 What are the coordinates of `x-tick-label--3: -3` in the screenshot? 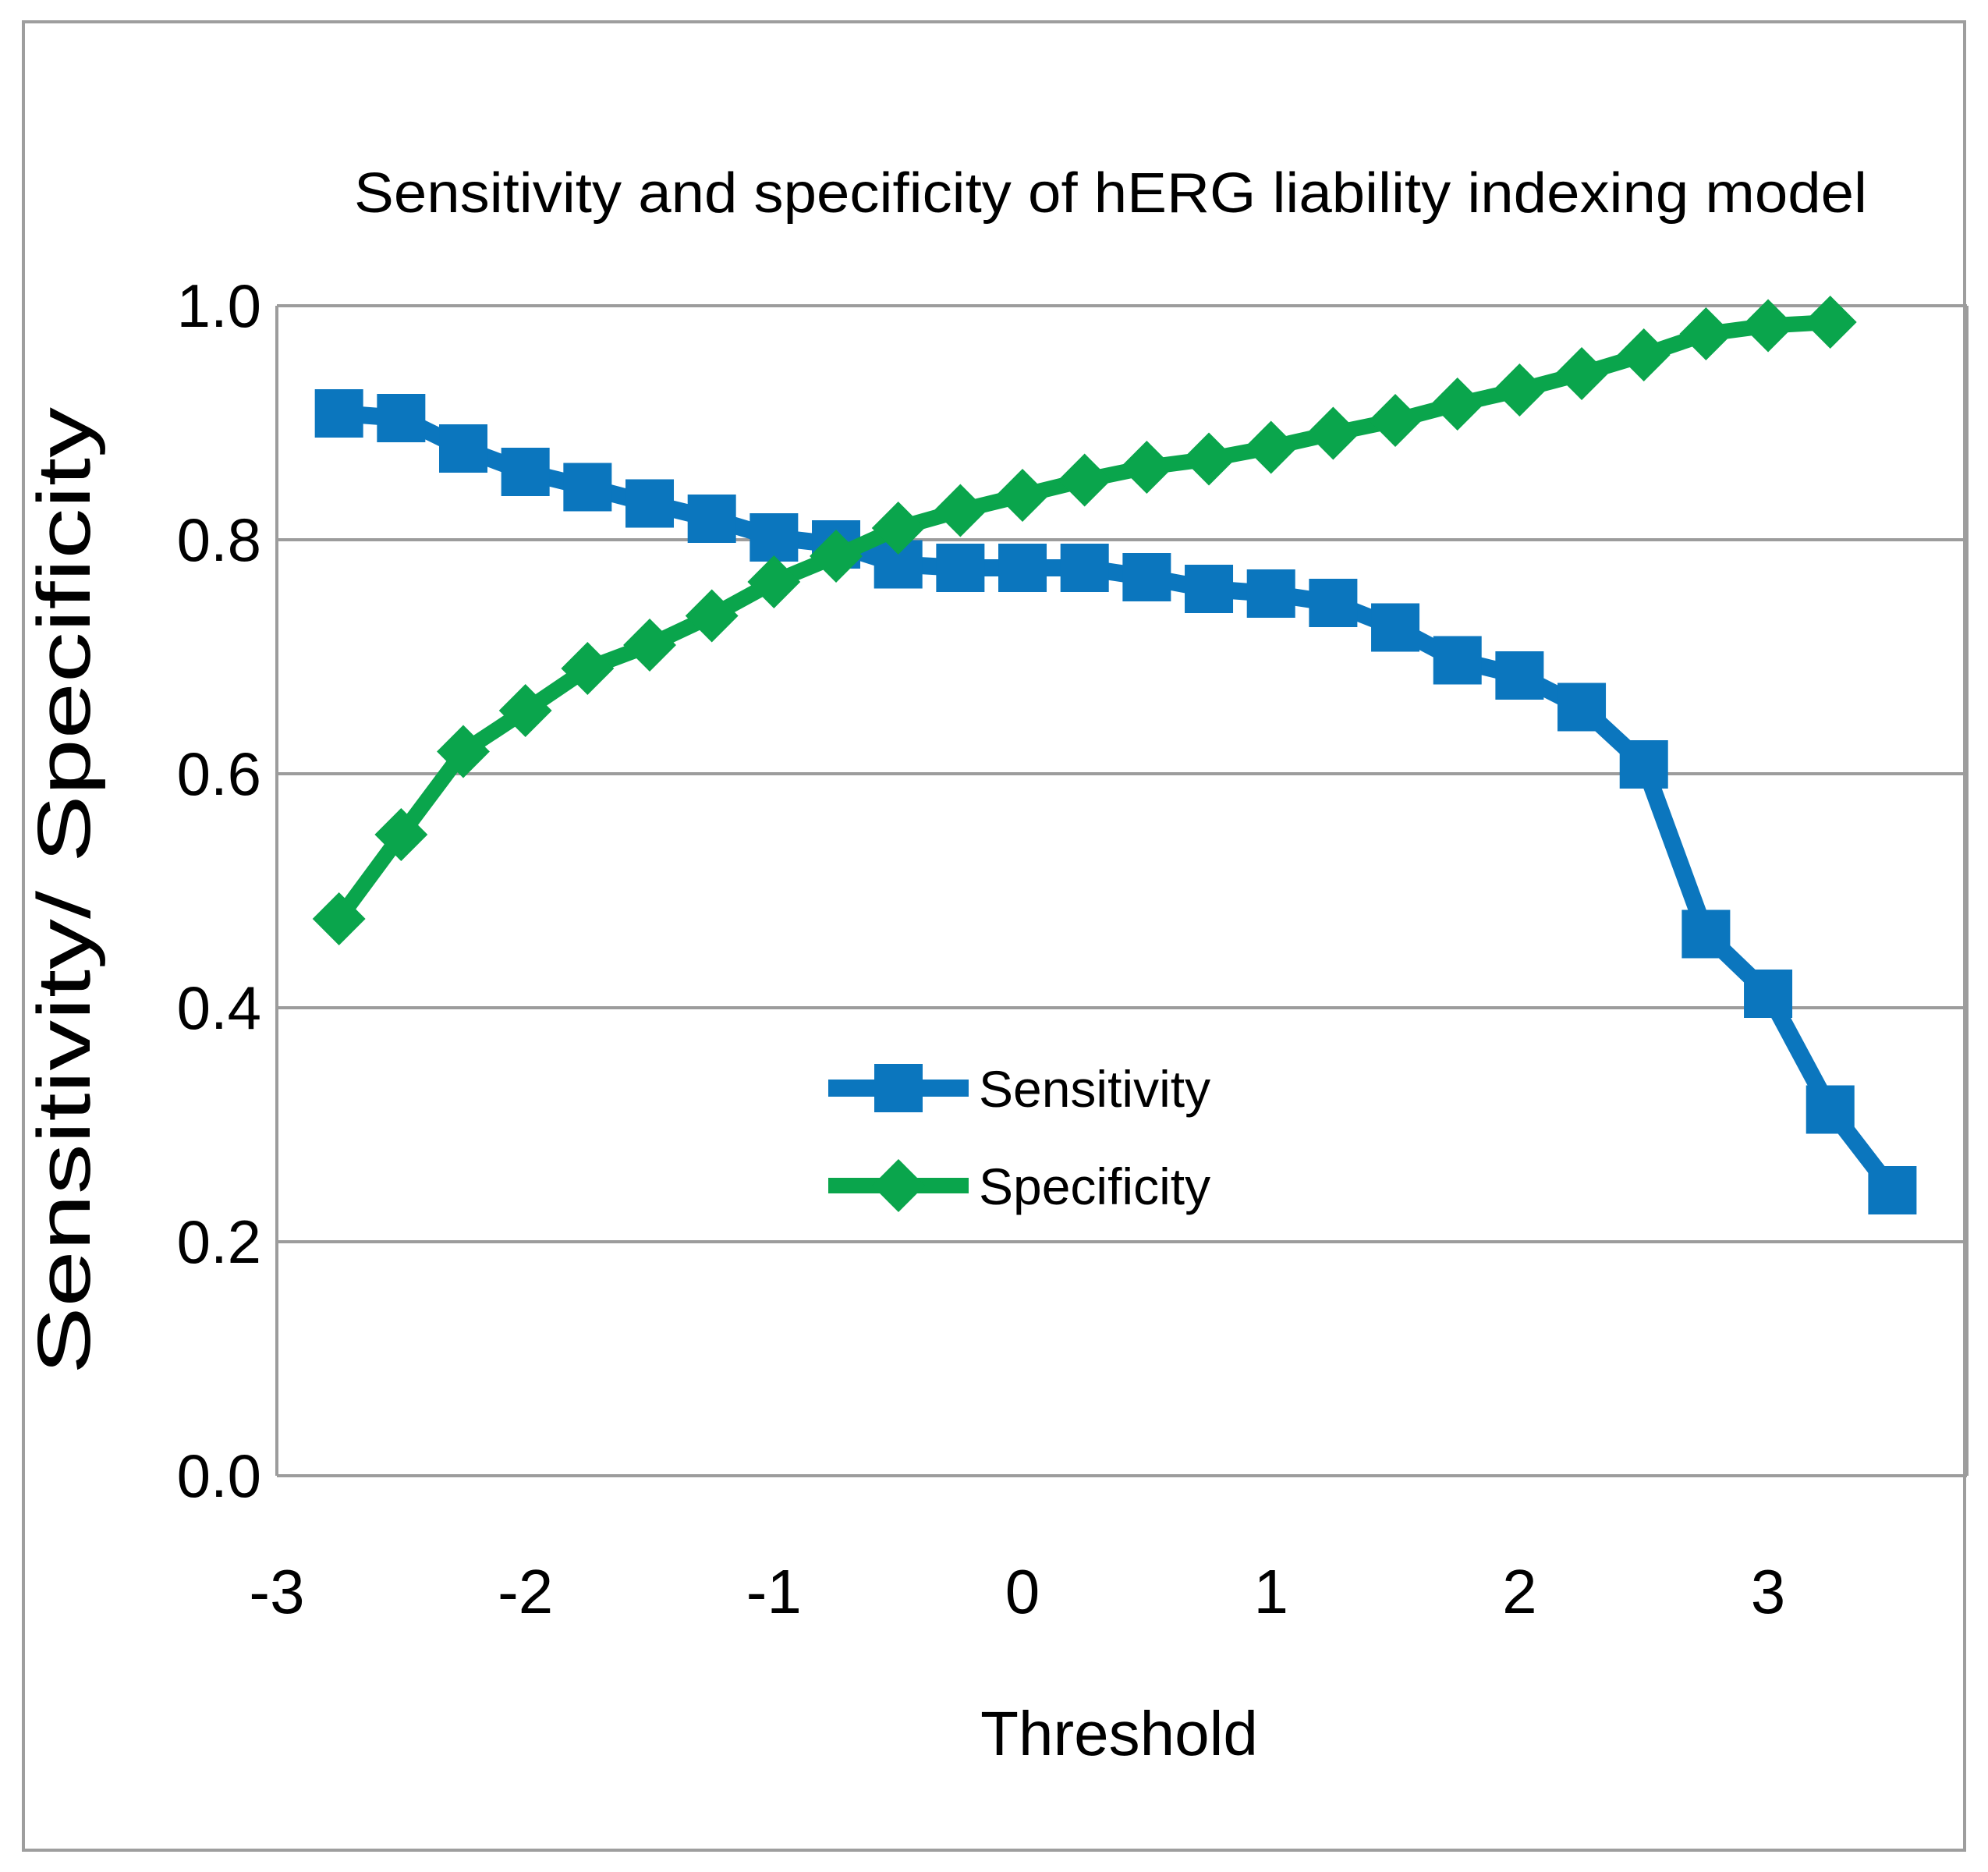 It's located at (276, 1592).